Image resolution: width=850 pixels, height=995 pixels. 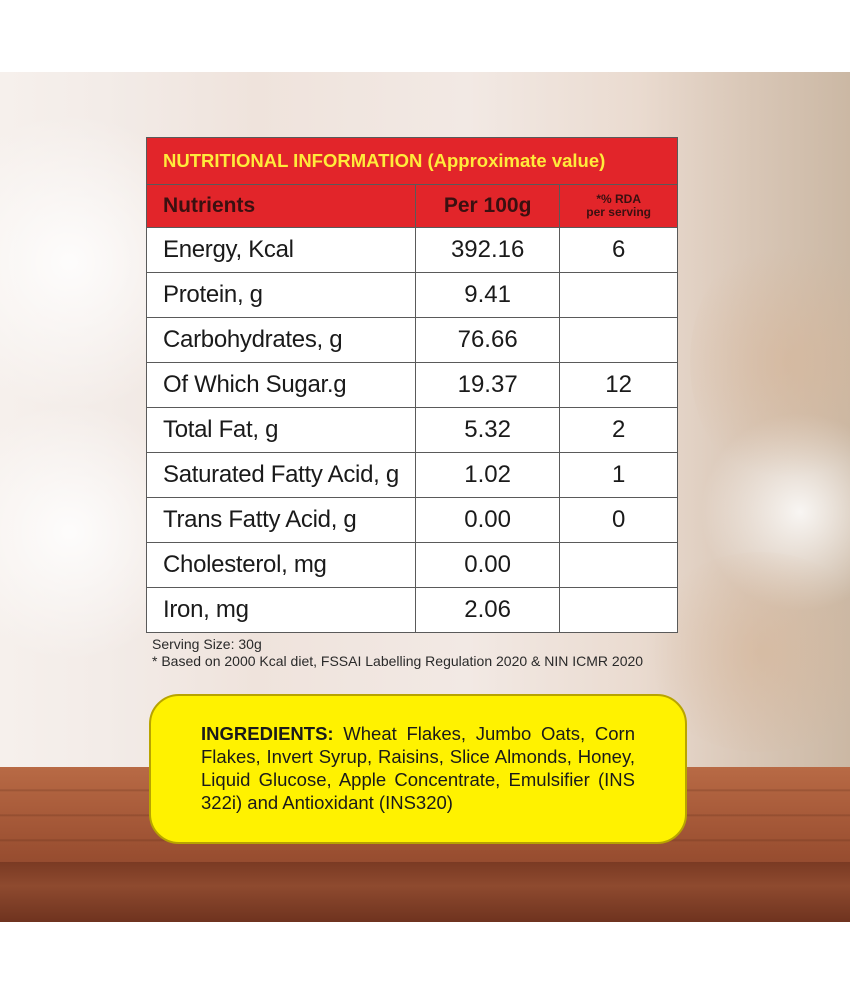 I want to click on serving-size: Serving Size: 30g, so click(x=207, y=644).